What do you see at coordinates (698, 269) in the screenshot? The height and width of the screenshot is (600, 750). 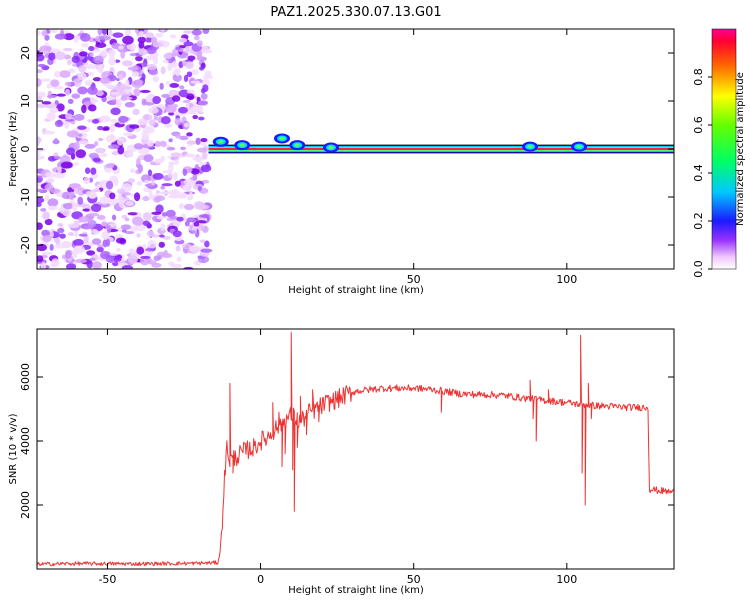 I see `colorbar-tick-label: 0.0` at bounding box center [698, 269].